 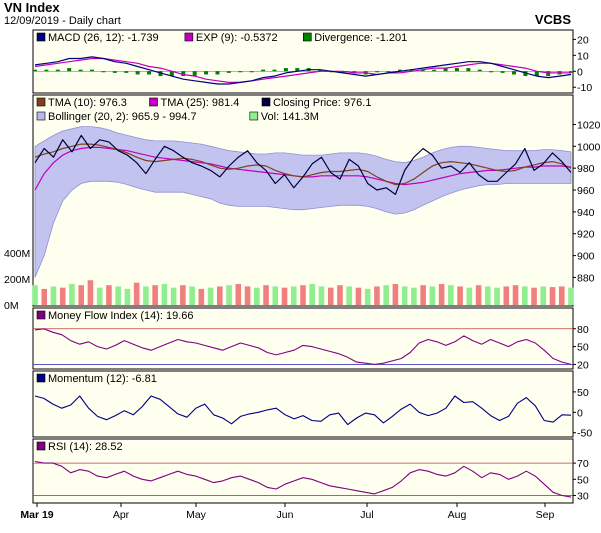 I want to click on mfi-ytick-label: 50, so click(x=583, y=348).